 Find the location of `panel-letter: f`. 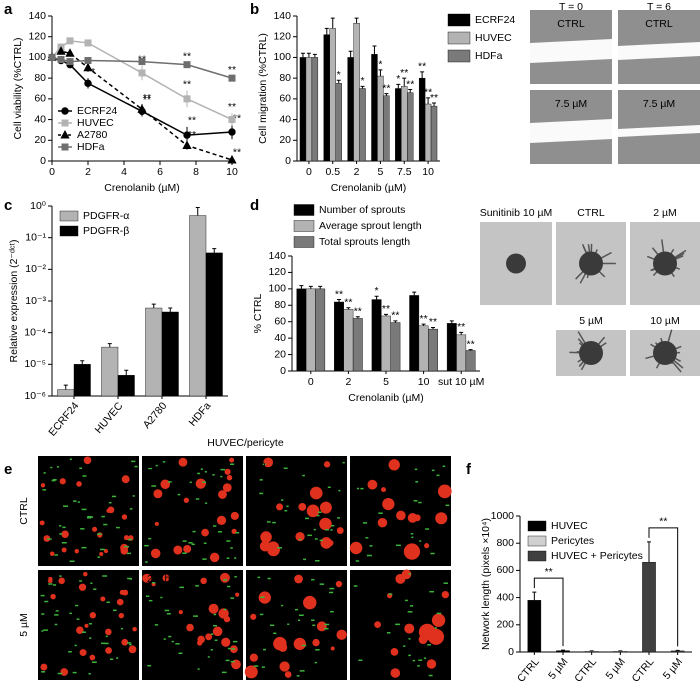

panel-letter: f is located at coordinates (469, 469).